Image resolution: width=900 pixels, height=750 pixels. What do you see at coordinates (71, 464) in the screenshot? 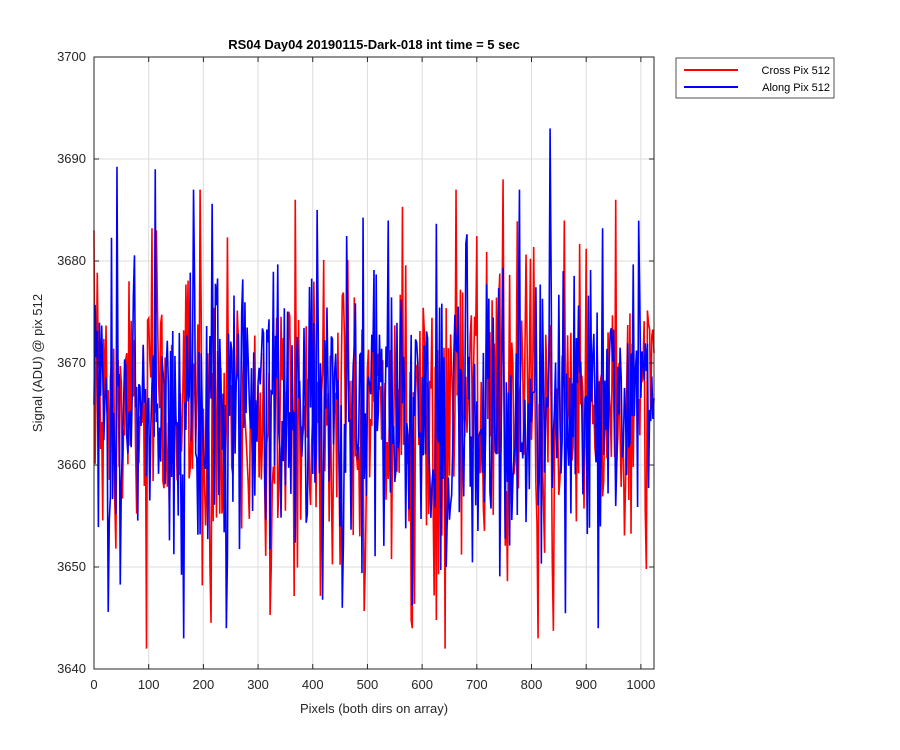
I see `y-tick-label: 3660` at bounding box center [71, 464].